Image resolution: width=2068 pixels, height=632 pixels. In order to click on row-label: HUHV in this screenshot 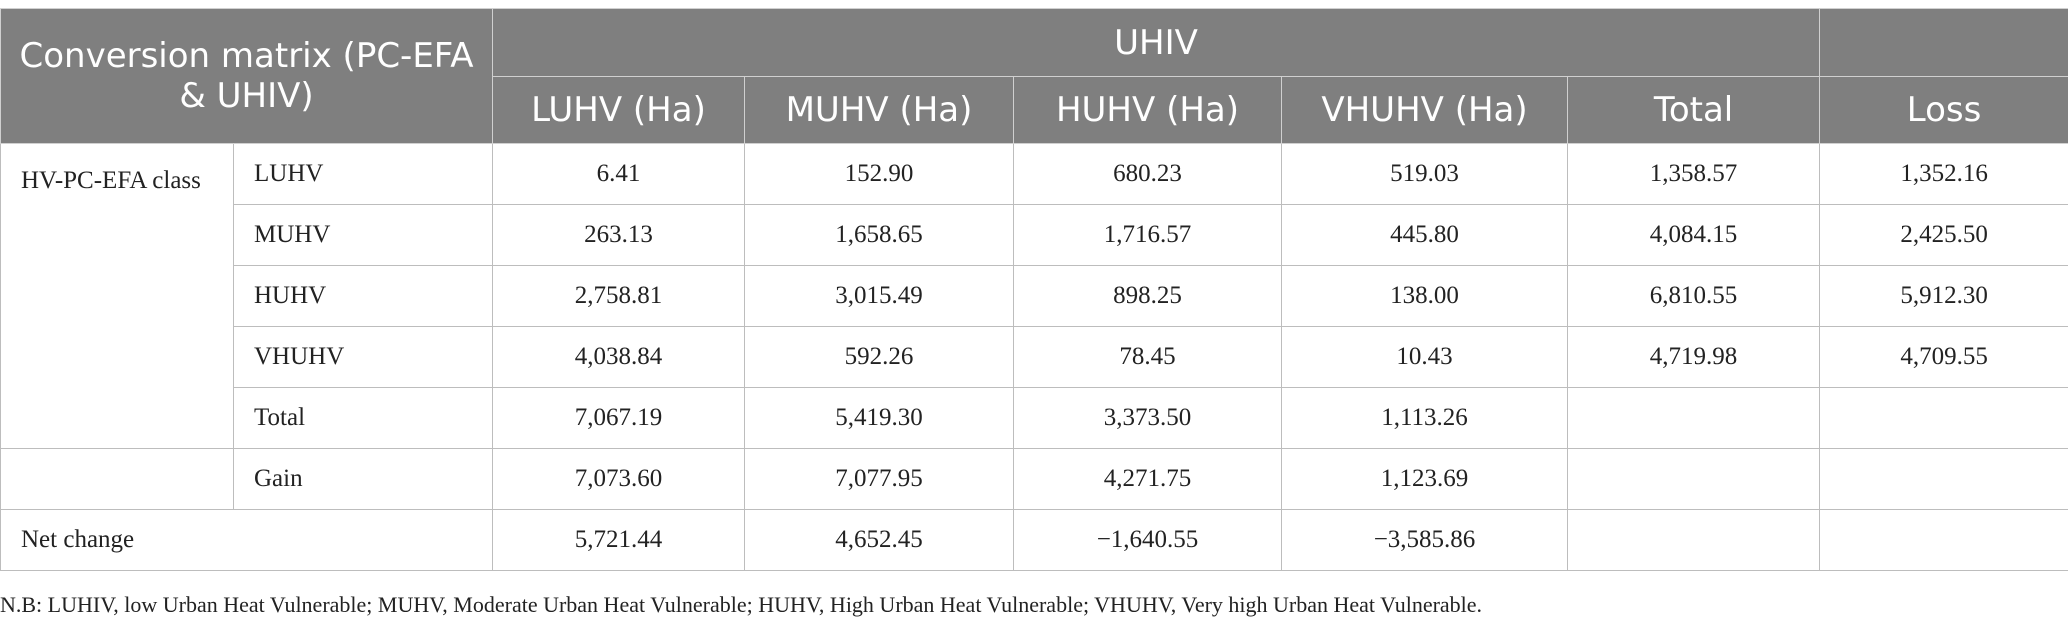, I will do `click(363, 296)`.